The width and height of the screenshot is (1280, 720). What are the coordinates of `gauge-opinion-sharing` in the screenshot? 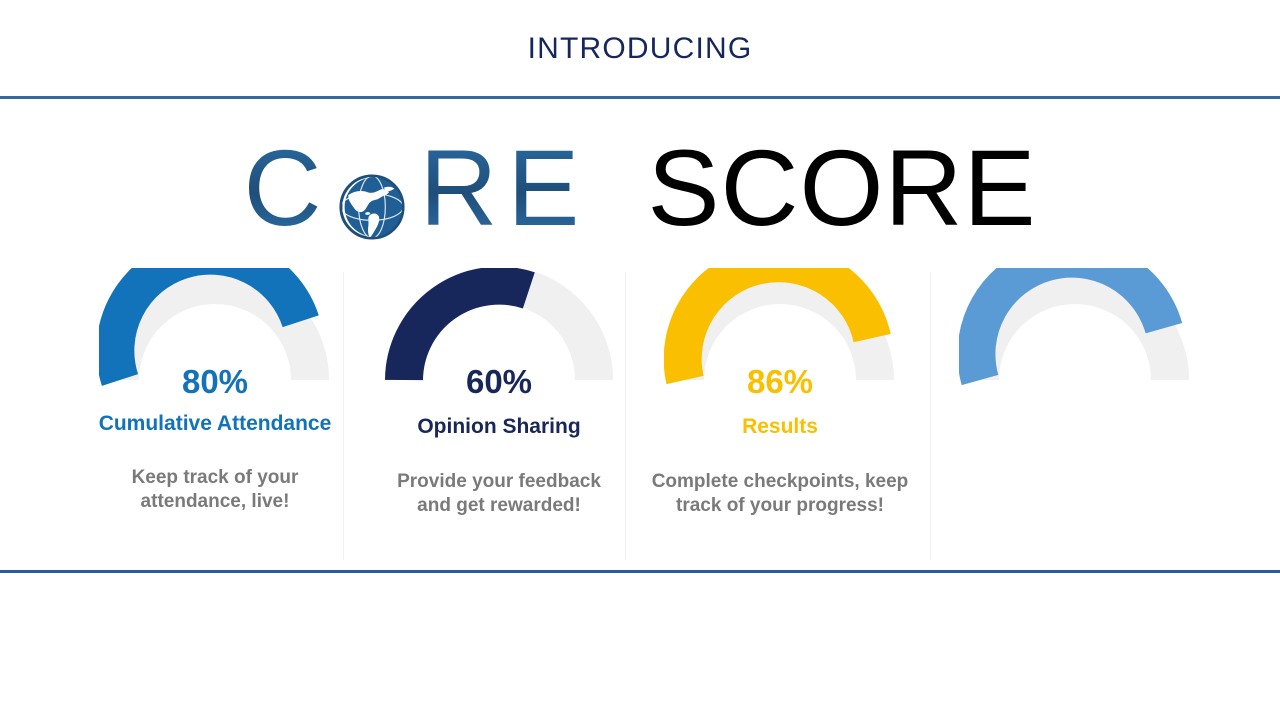 It's located at (499, 328).